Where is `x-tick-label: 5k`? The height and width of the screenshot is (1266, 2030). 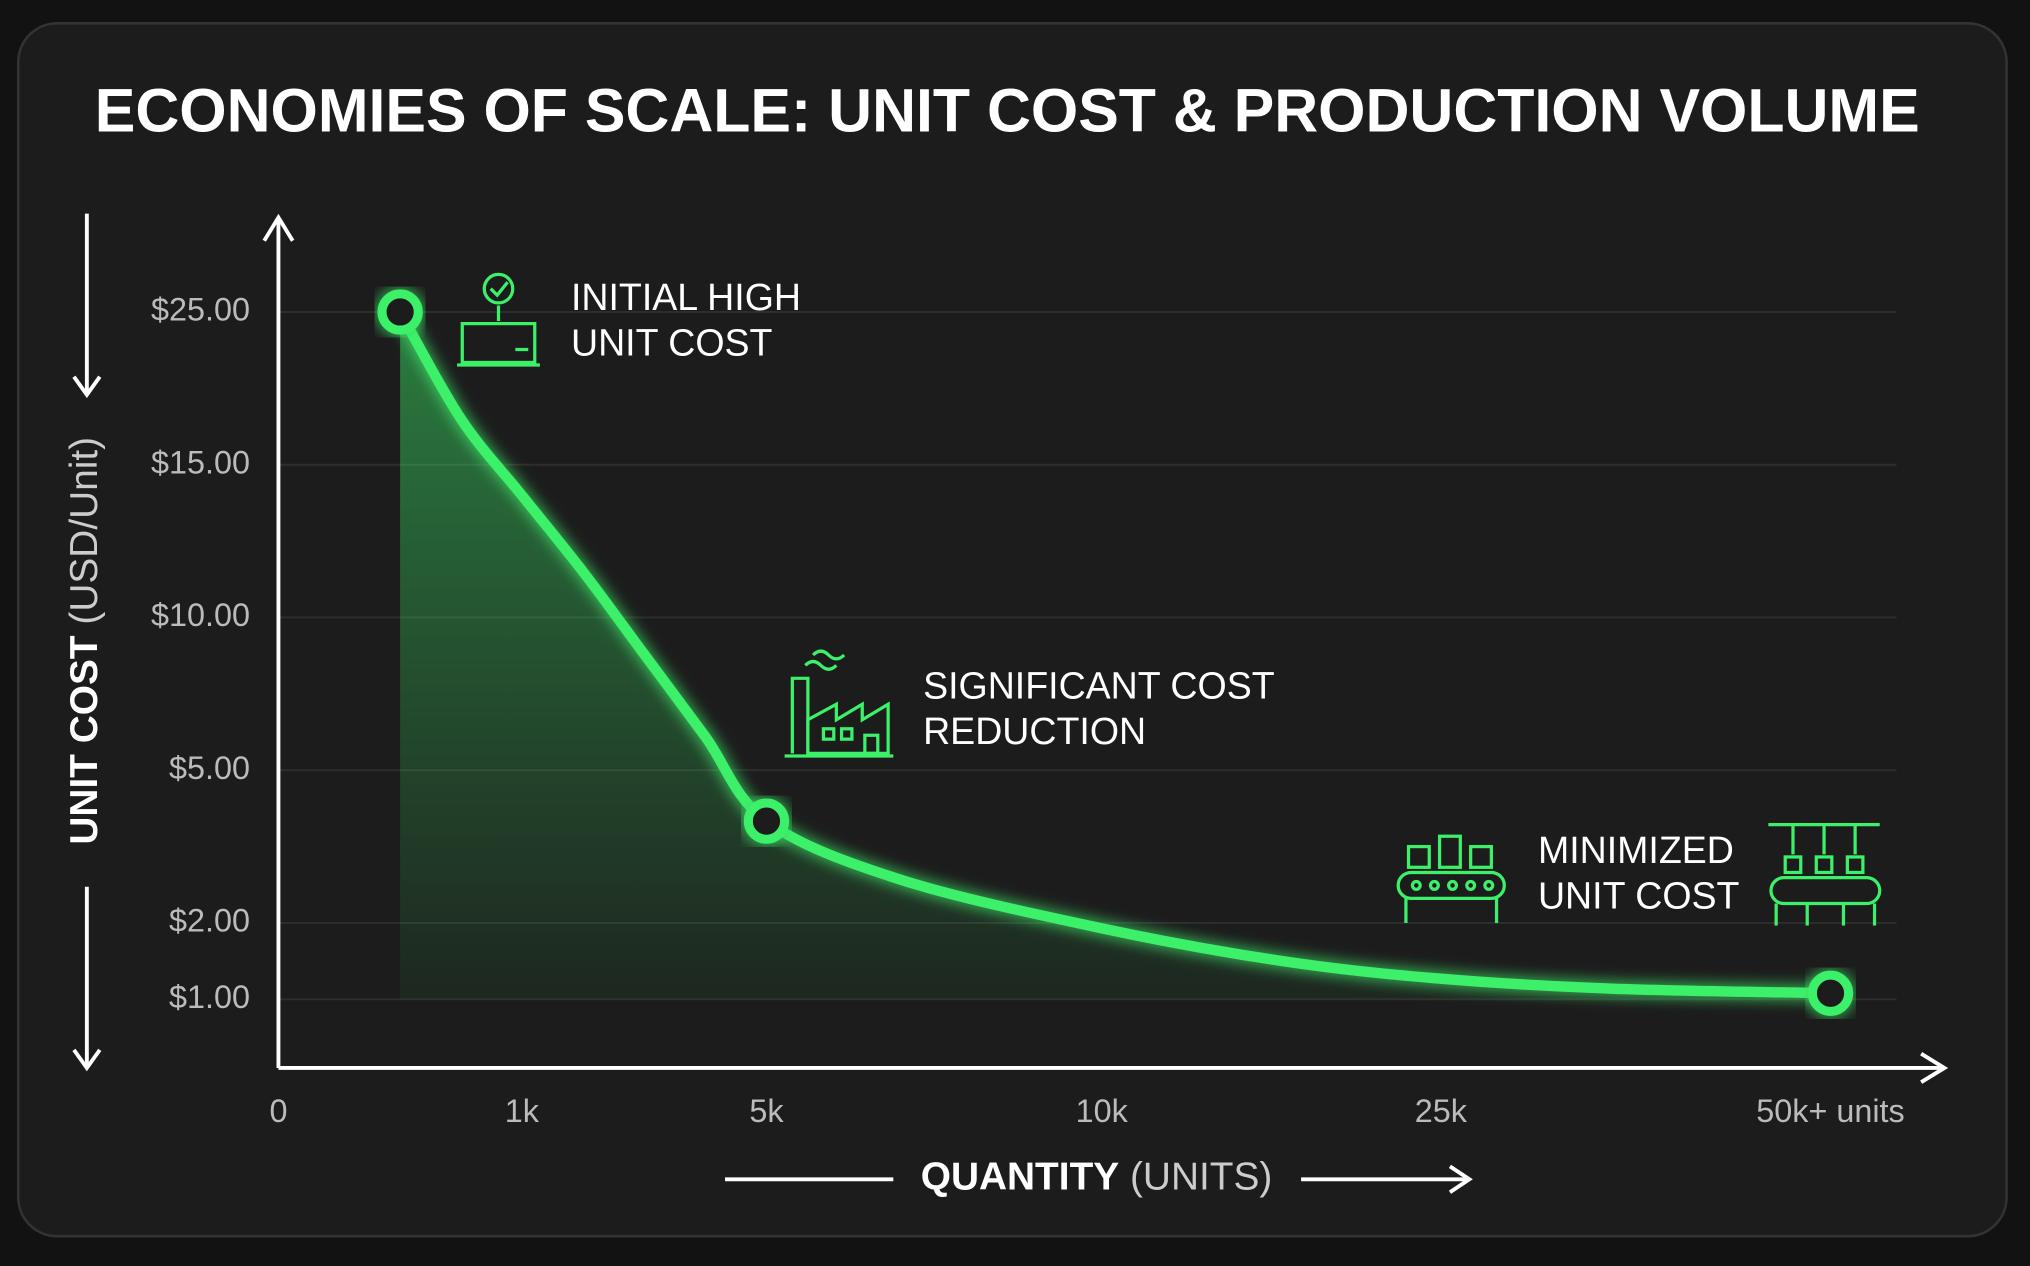
x-tick-label: 5k is located at coordinates (766, 1111).